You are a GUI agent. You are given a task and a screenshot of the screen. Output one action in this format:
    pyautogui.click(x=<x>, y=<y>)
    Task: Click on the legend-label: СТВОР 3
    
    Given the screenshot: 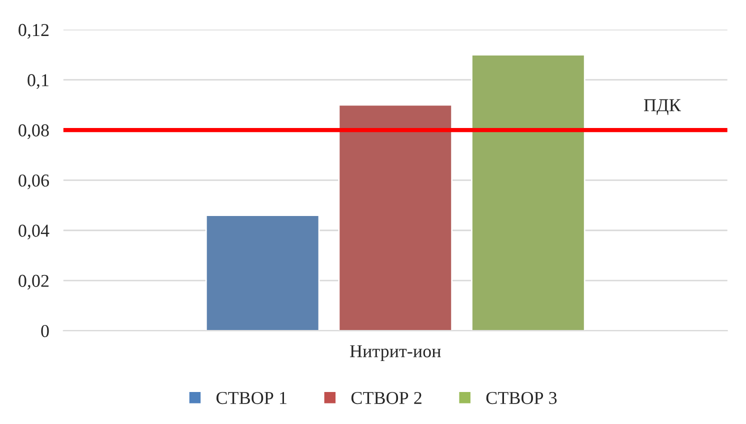 What is the action you would take?
    pyautogui.click(x=521, y=398)
    